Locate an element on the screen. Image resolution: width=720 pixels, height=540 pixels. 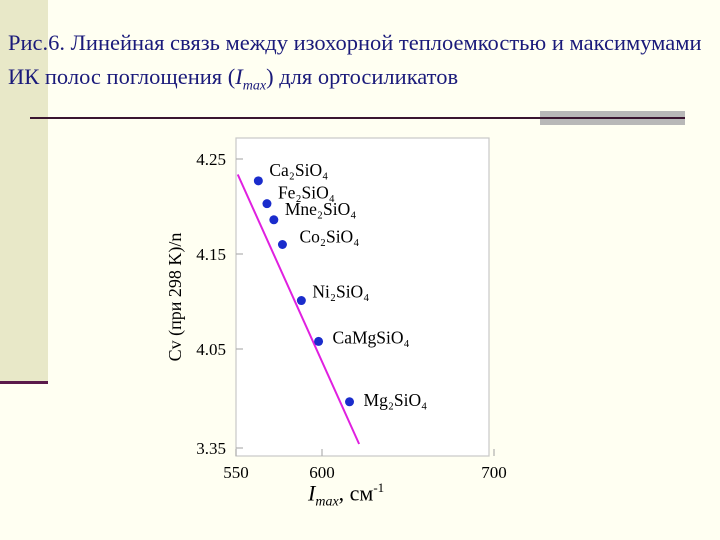
y-tick-label-3: 3.35 is located at coordinates (211, 448).